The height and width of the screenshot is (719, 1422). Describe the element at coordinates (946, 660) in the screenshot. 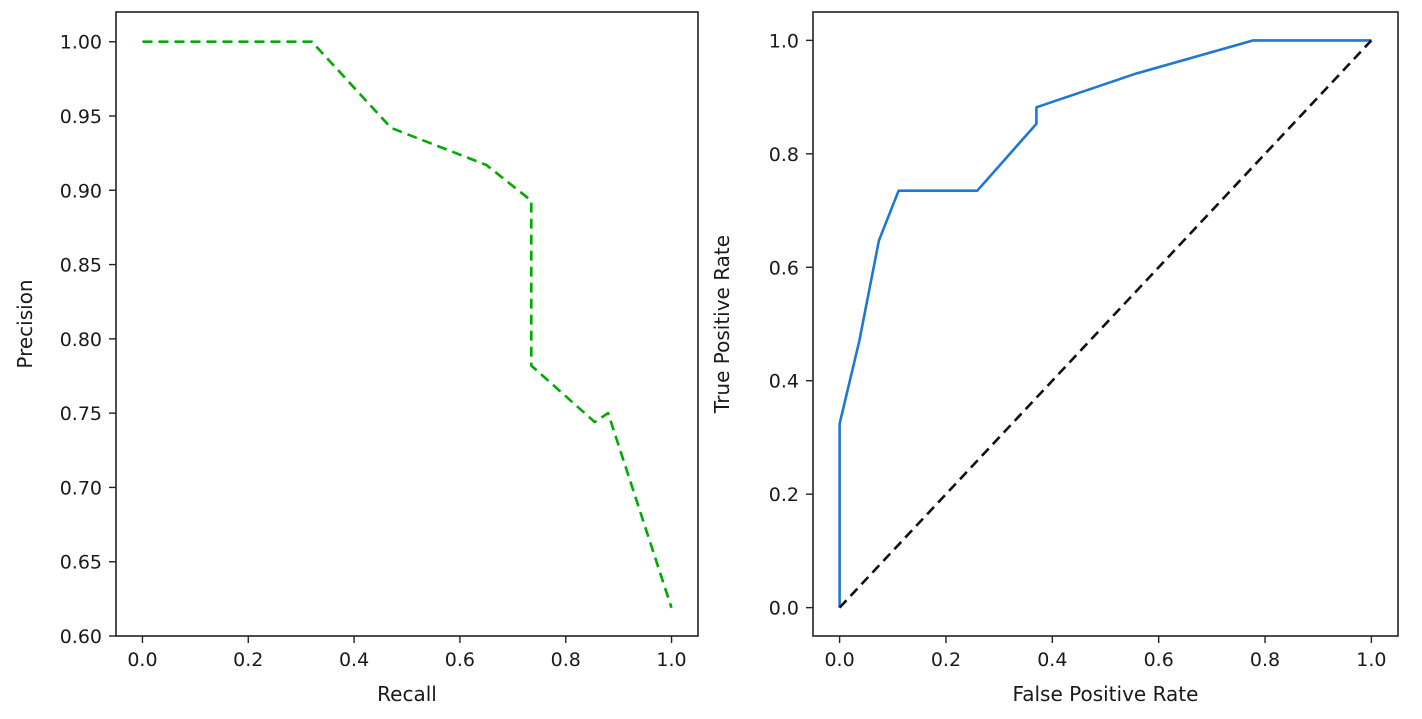

I see `roc-x-tick-label: 0.2` at that location.